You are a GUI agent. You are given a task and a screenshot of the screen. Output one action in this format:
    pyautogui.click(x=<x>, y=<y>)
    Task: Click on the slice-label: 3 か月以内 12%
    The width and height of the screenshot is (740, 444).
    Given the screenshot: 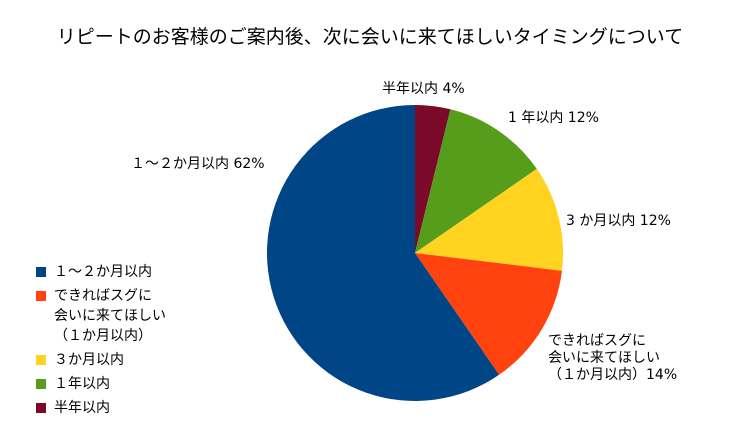 What is the action you would take?
    pyautogui.click(x=618, y=221)
    